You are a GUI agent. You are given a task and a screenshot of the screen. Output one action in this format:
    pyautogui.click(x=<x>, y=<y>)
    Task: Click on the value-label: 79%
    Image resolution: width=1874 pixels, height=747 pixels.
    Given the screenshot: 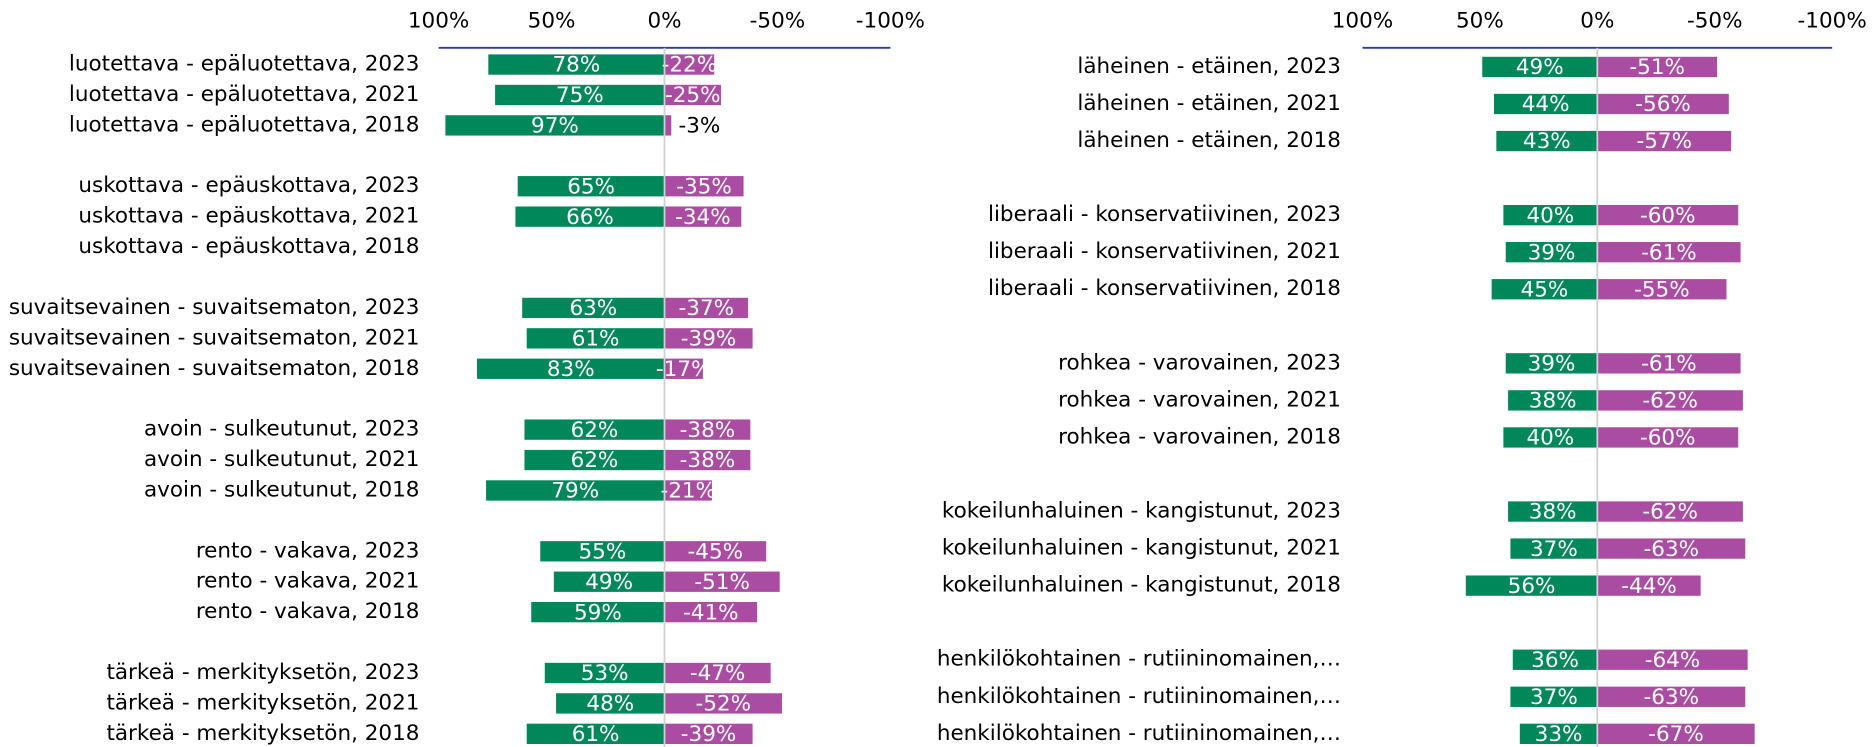 What is the action you would take?
    pyautogui.click(x=575, y=491)
    